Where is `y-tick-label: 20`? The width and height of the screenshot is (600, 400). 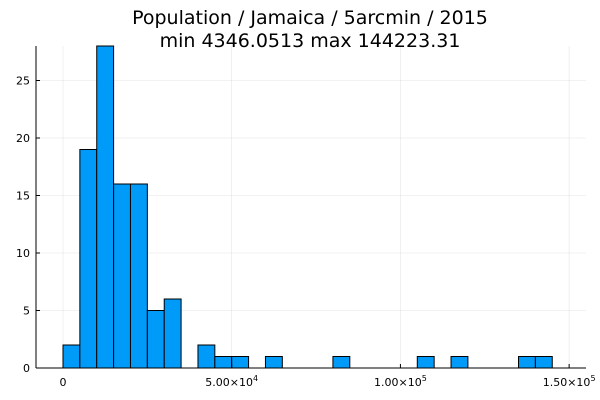
y-tick-label: 20 is located at coordinates (23, 138).